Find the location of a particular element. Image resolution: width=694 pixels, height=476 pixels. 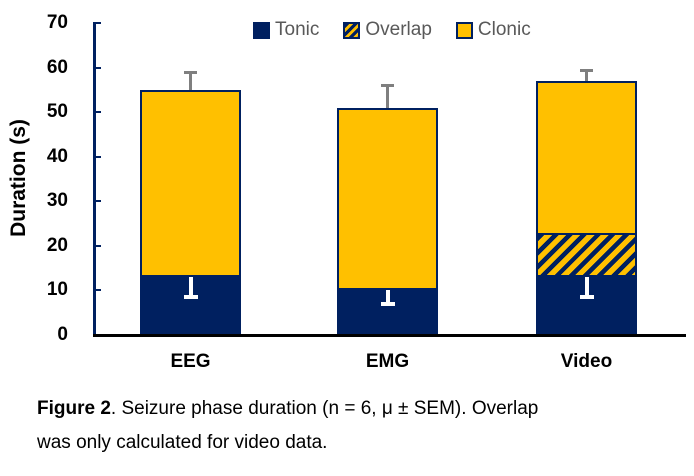

x-category-label: EEG is located at coordinates (190, 361).